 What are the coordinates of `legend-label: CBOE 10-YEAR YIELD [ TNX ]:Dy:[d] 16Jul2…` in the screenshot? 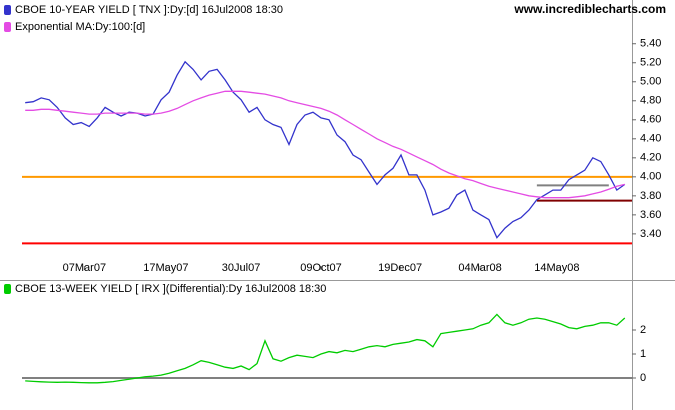 It's located at (149, 10).